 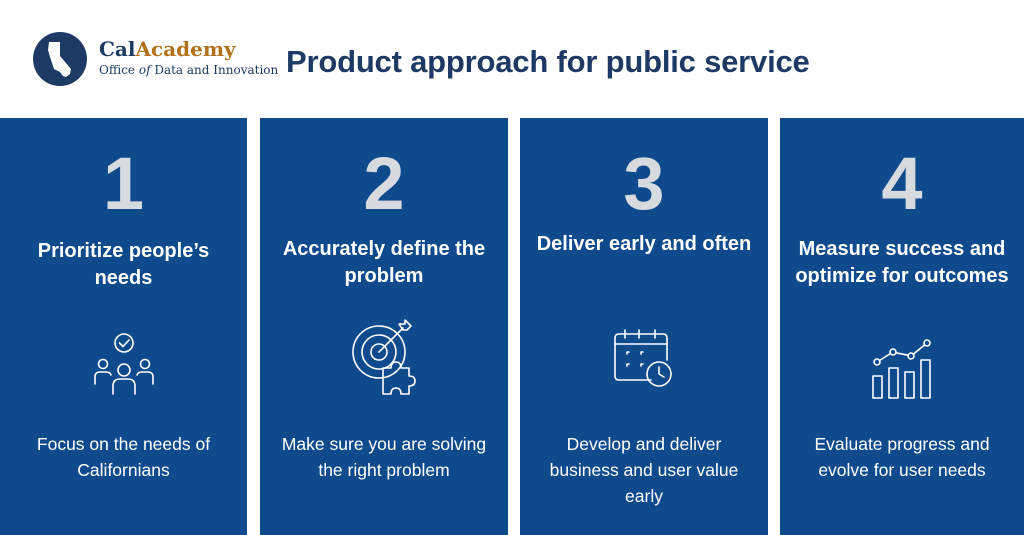 I want to click on step-title: Prioritize people’s needs, so click(x=123, y=264).